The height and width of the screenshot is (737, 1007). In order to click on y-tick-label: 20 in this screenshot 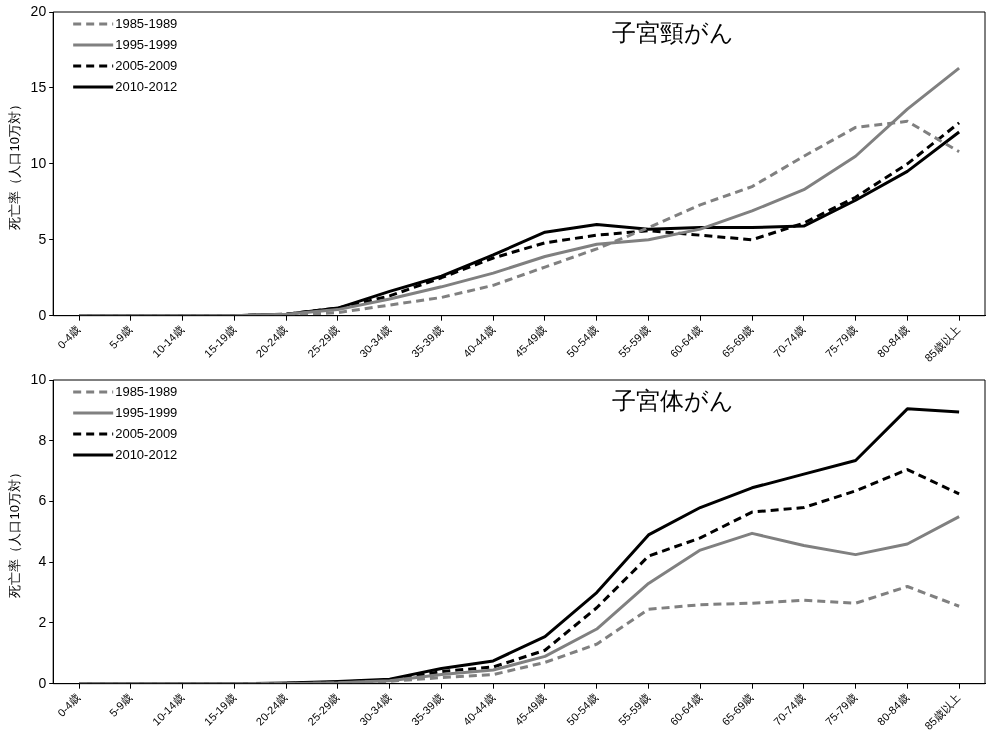, I will do `click(38, 10)`.